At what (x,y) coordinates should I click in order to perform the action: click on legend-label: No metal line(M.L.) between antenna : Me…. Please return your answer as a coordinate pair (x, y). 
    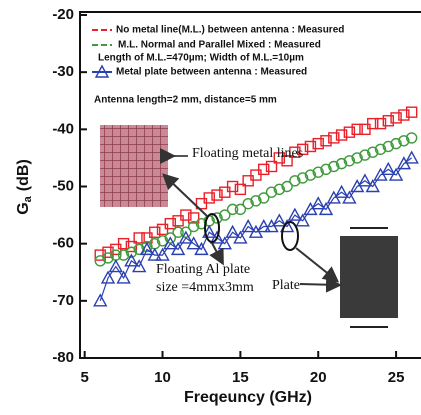
    Looking at the image, I should click on (230, 30).